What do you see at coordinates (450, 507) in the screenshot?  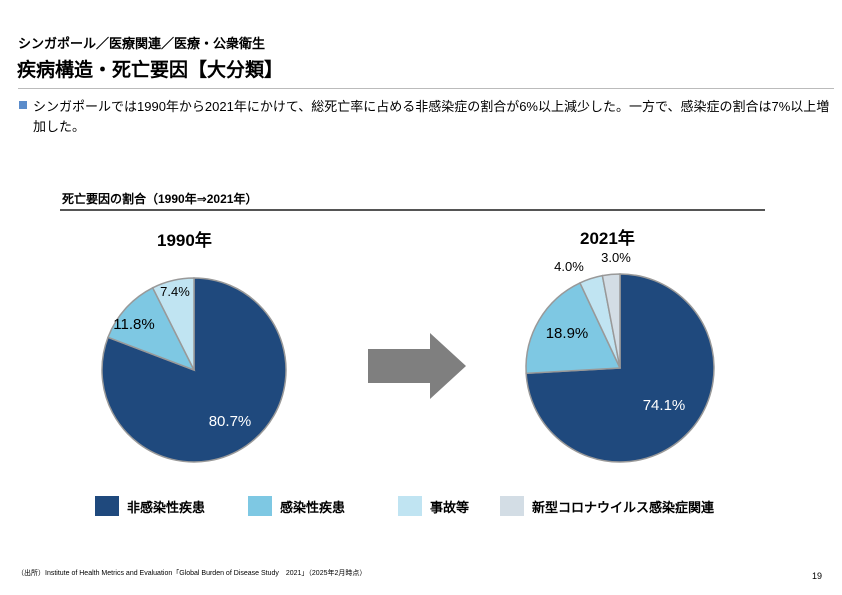 I see `legend-label: 事故等` at bounding box center [450, 507].